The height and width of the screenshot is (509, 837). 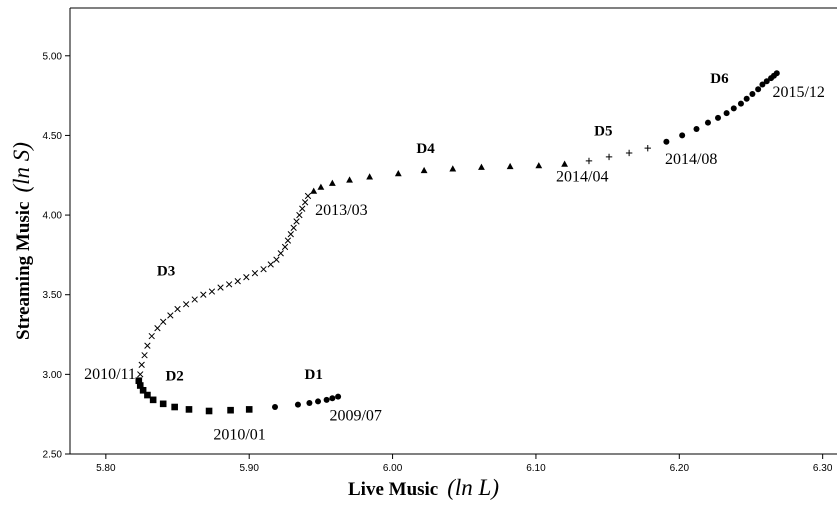 I want to click on date-label: 2014/08, so click(x=691, y=159).